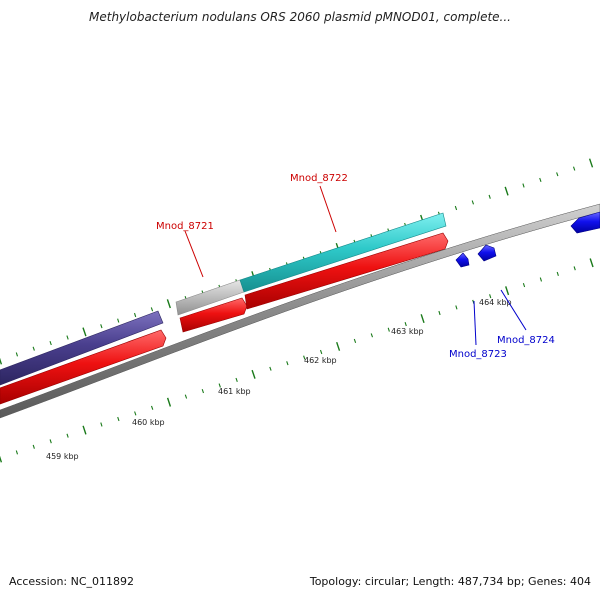 This screenshot has height=600, width=600. What do you see at coordinates (82, 348) in the screenshot?
I see `cog-bar-purple` at bounding box center [82, 348].